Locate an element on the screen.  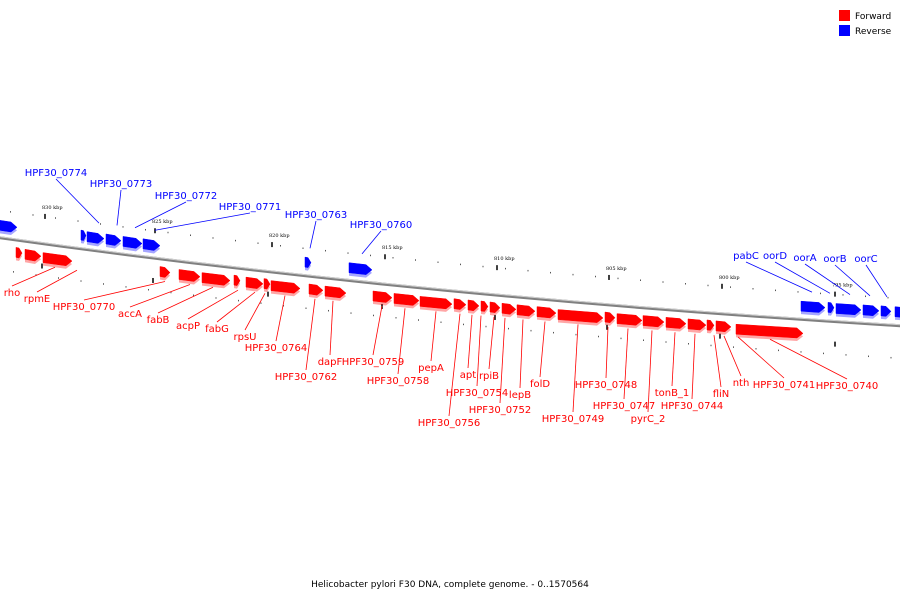
svg-text: pepA is located at coordinates (431, 368).